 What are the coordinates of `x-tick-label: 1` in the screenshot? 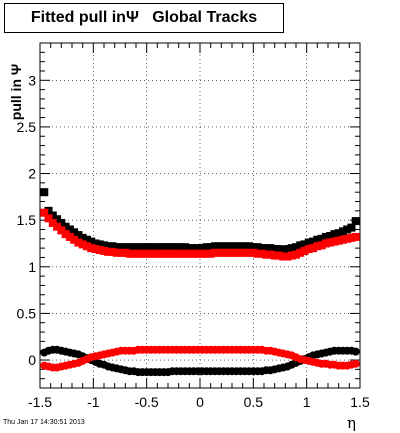 It's located at (307, 402).